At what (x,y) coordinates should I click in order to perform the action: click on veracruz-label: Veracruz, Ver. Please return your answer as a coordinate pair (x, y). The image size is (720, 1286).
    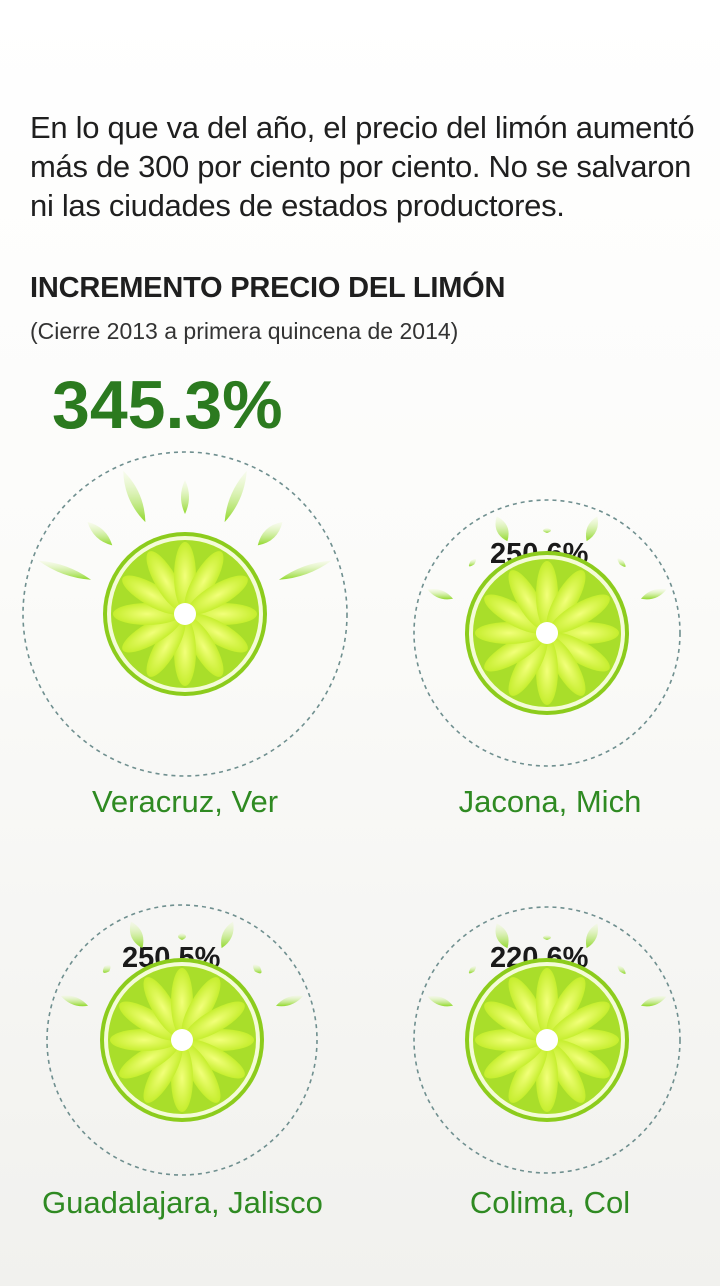
    Looking at the image, I should click on (185, 801).